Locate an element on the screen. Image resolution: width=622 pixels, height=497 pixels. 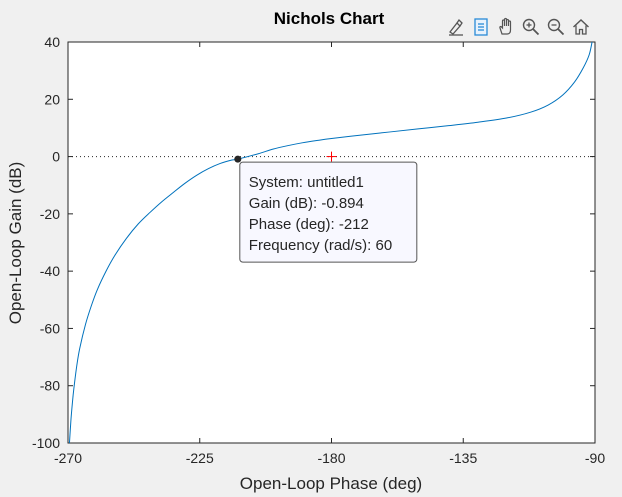
zoom-in-button is located at coordinates (531, 27).